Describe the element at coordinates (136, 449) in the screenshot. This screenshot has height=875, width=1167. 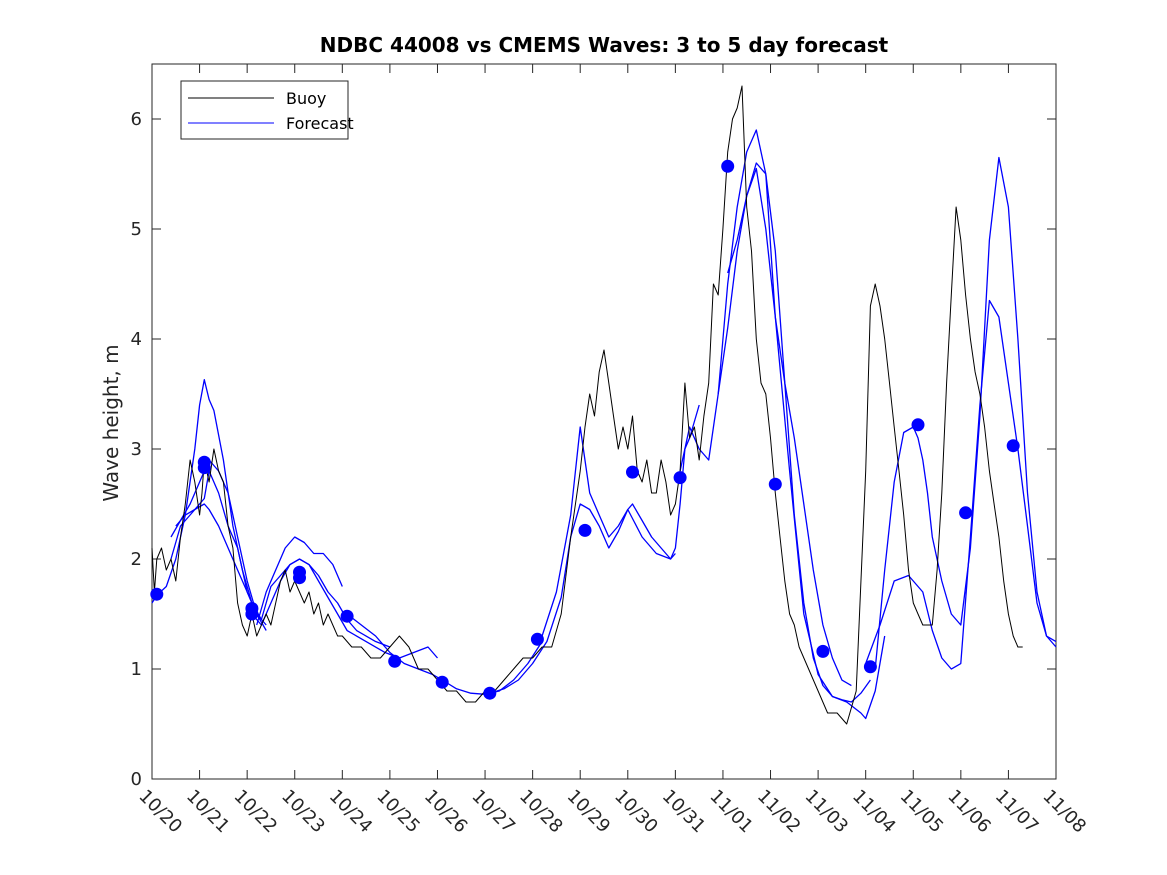
I see `y-tick-label: 3` at that location.